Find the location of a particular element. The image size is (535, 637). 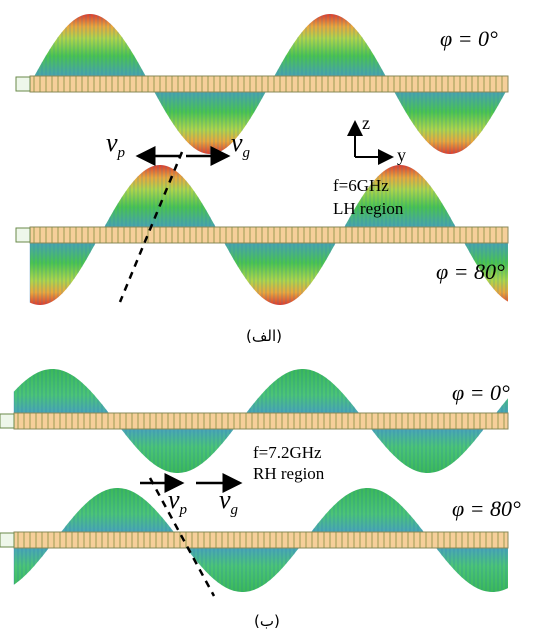

strip-b-top-port is located at coordinates (7, 421).